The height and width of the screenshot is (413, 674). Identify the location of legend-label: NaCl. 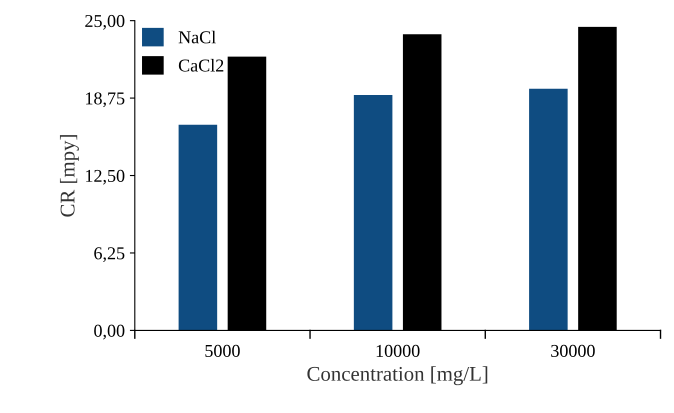
(197, 37).